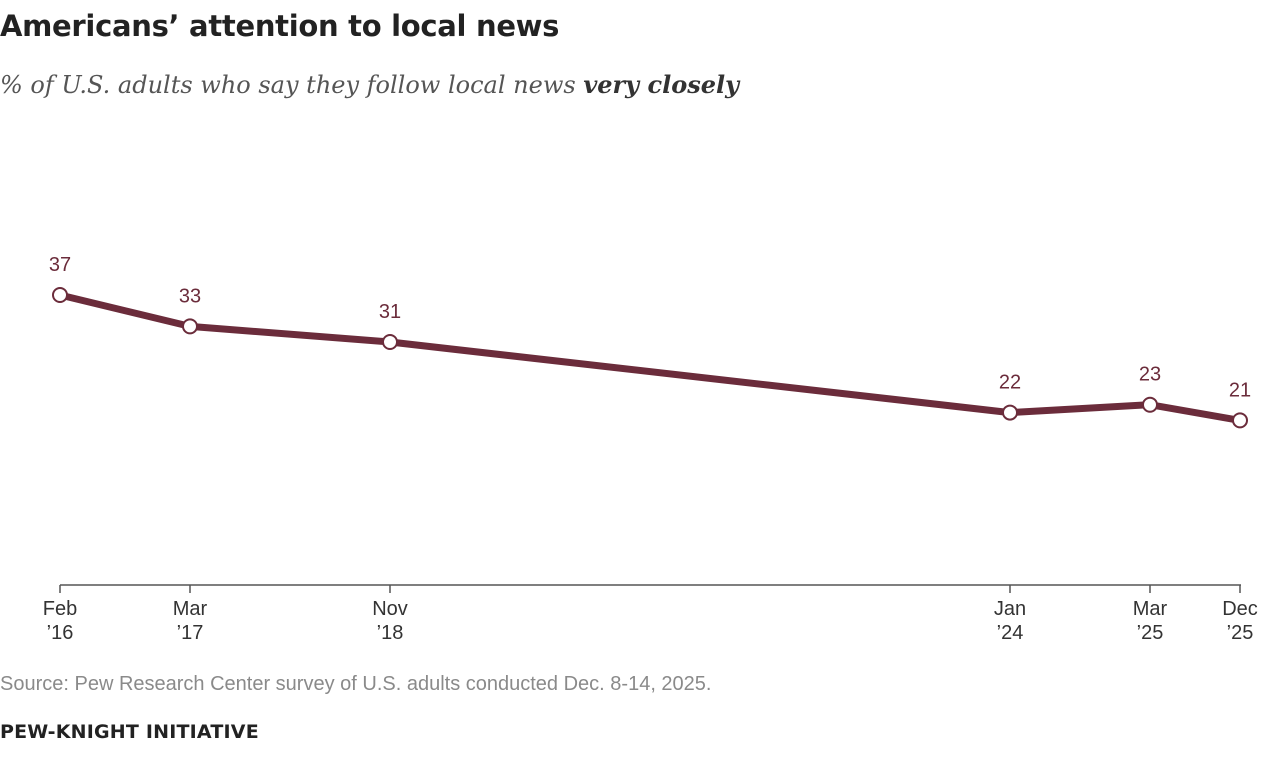  I want to click on x-axis-ticks, so click(650, 589).